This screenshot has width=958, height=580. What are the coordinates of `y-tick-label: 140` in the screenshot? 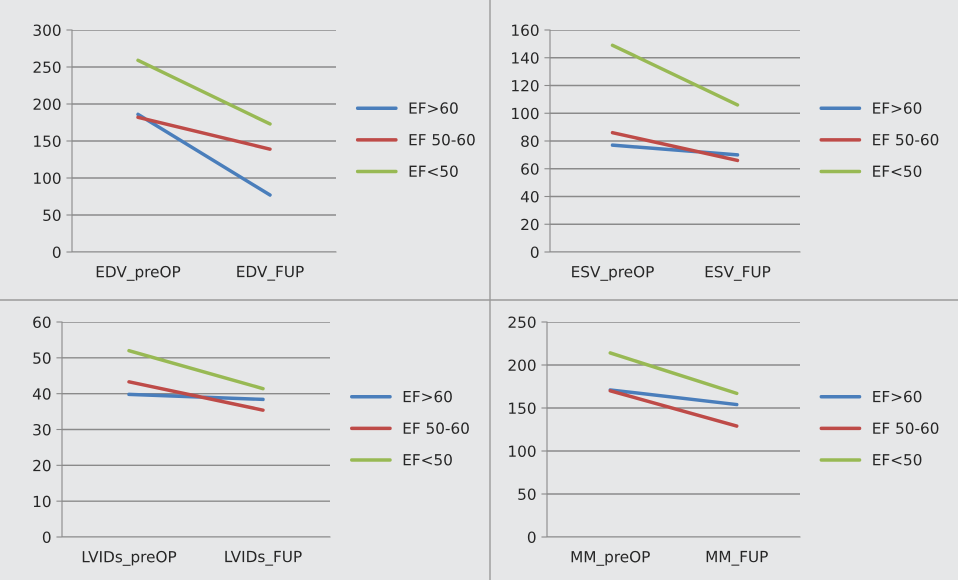 It's located at (525, 58).